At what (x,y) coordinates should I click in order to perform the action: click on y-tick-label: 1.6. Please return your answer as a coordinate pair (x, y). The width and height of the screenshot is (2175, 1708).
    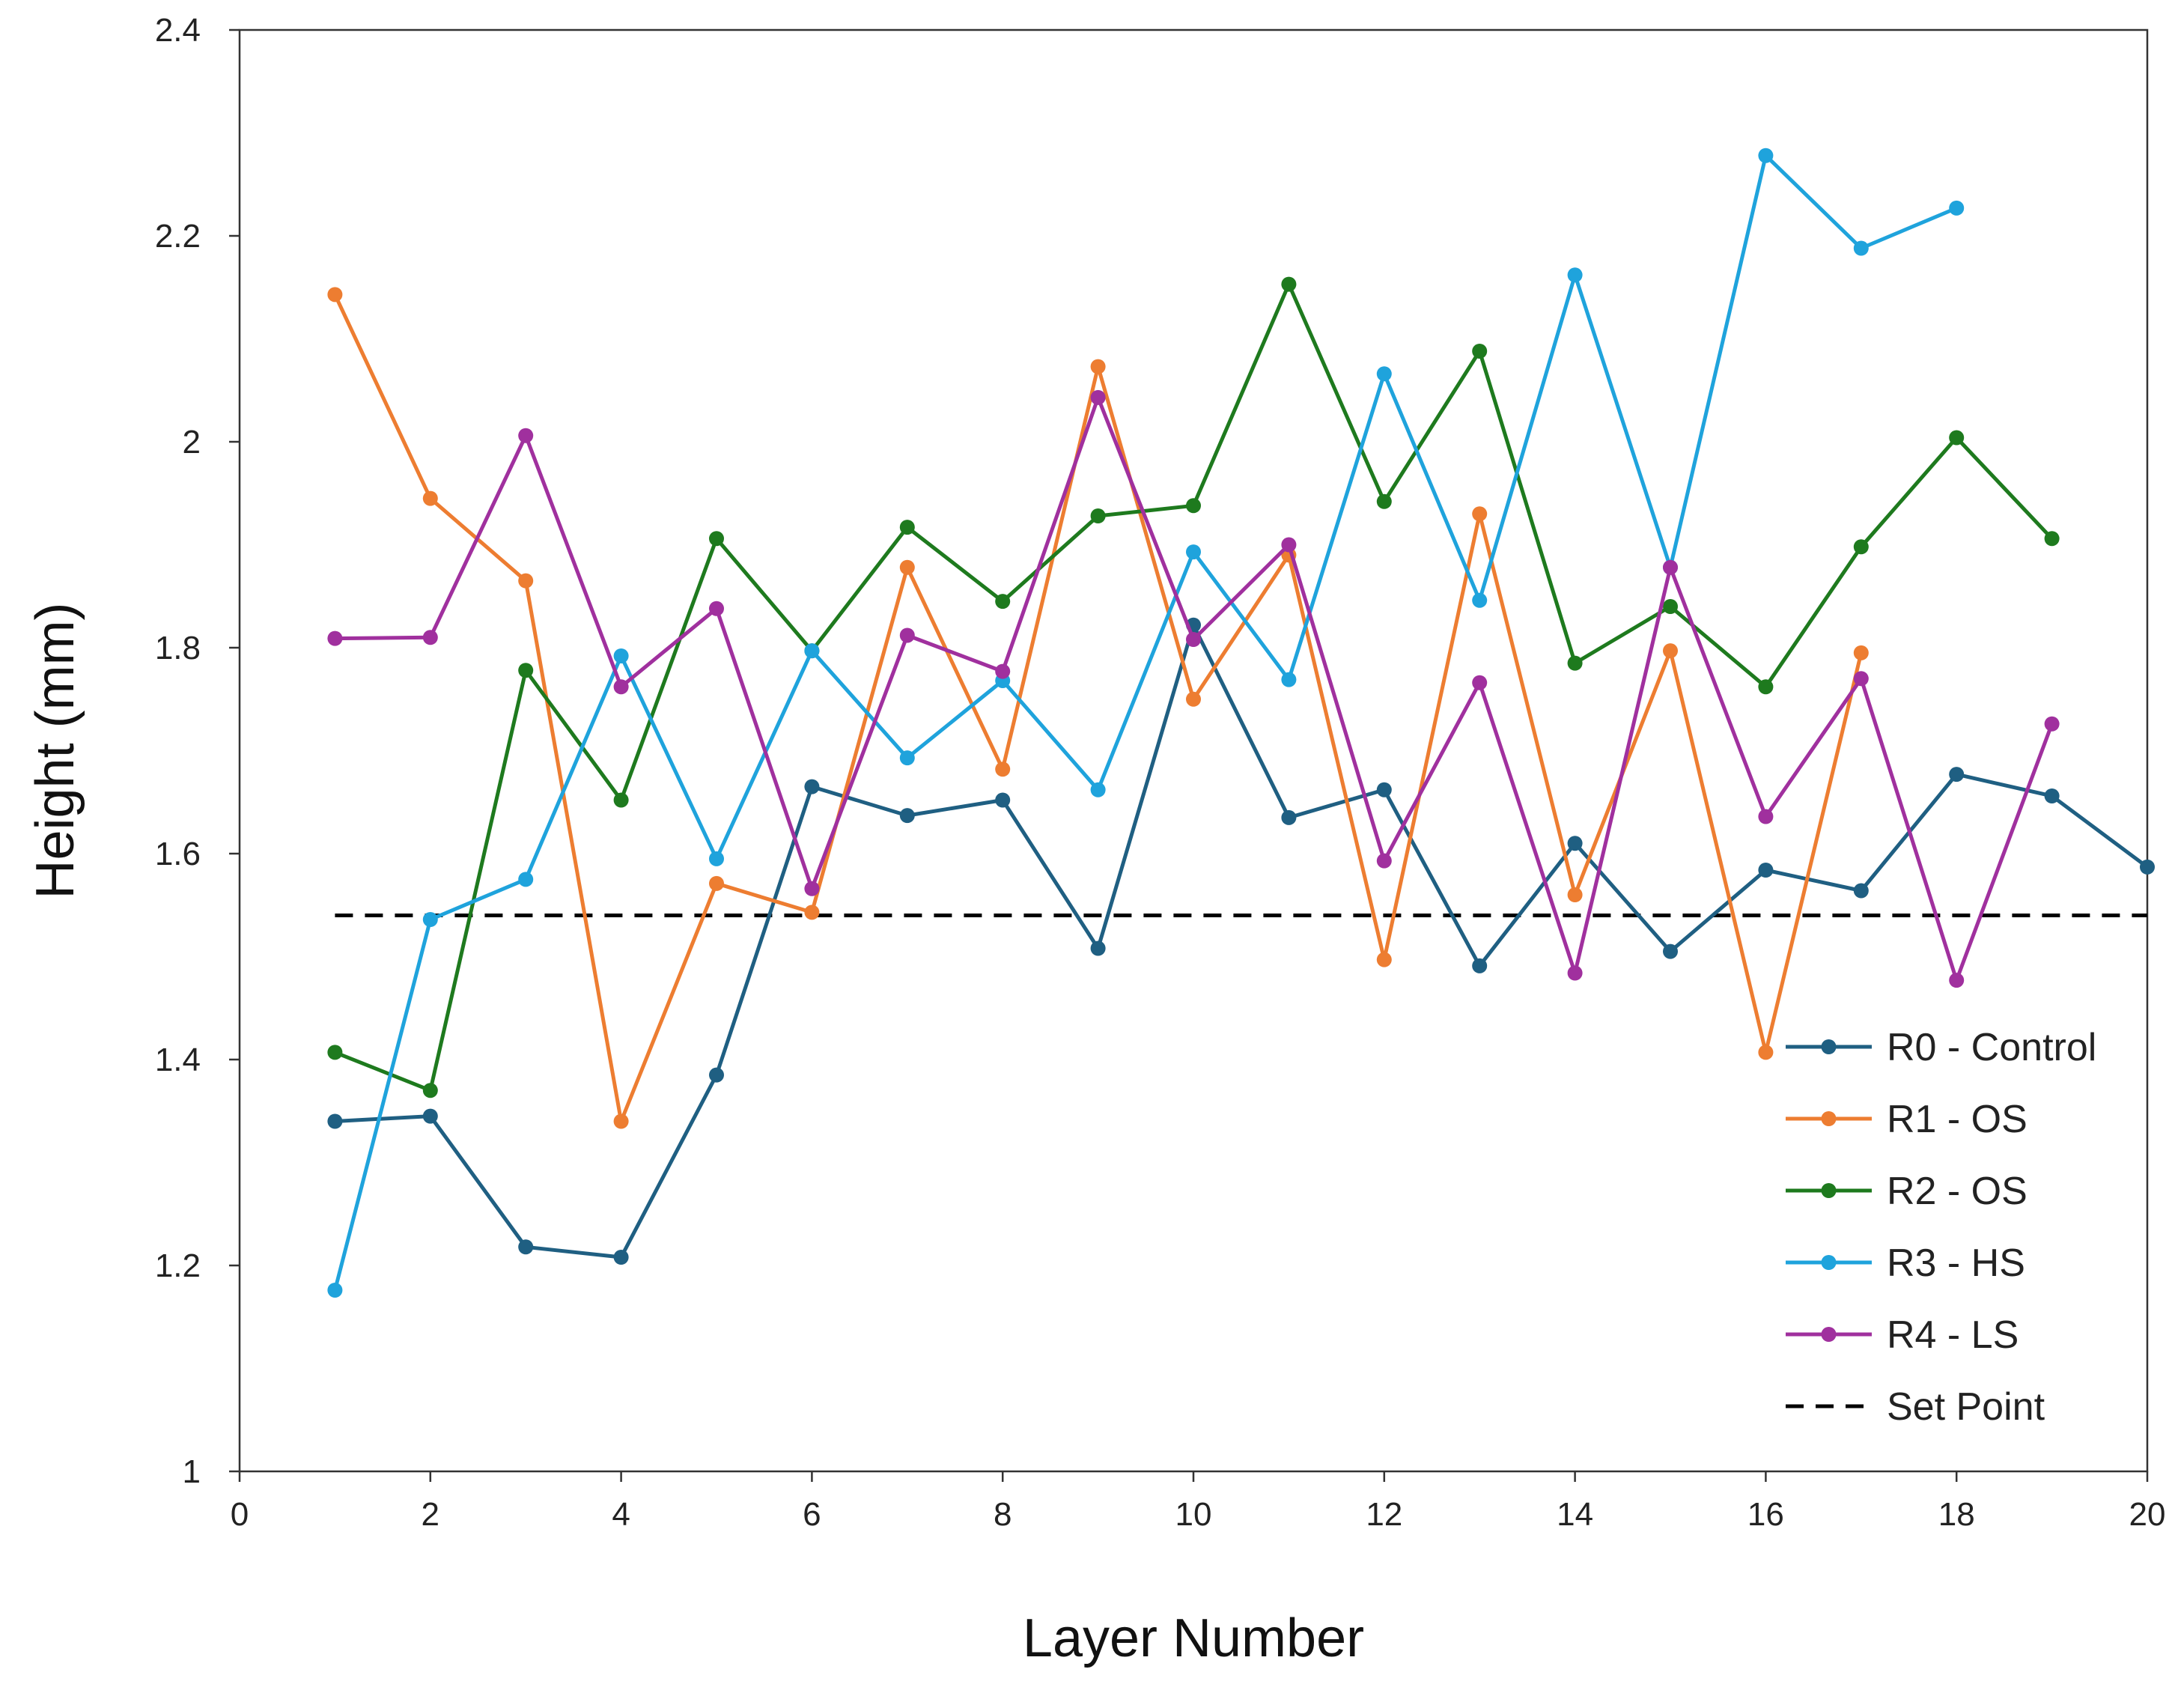
    Looking at the image, I should click on (178, 854).